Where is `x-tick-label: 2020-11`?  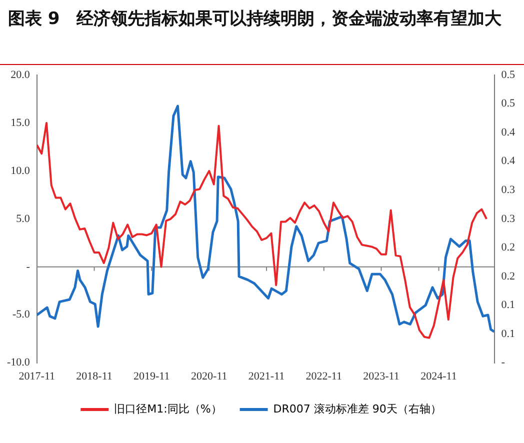
x-tick-label: 2020-11 is located at coordinates (209, 376).